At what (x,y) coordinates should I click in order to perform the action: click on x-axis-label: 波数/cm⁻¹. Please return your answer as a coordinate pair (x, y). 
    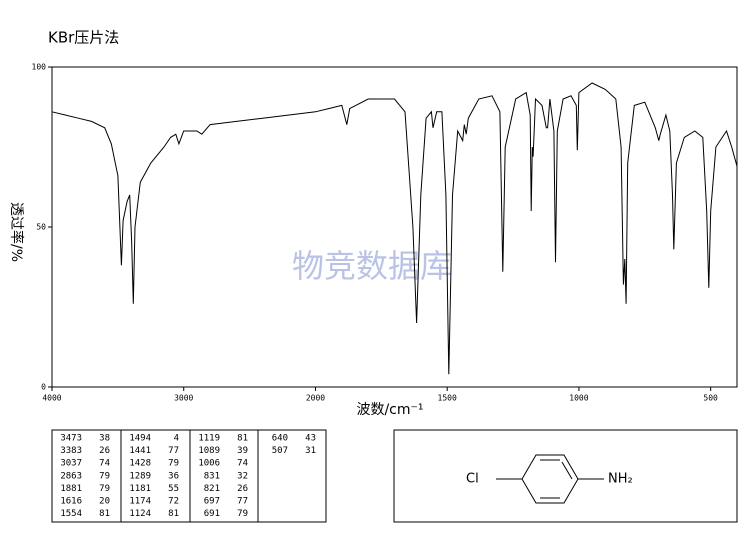
    Looking at the image, I should click on (389, 410).